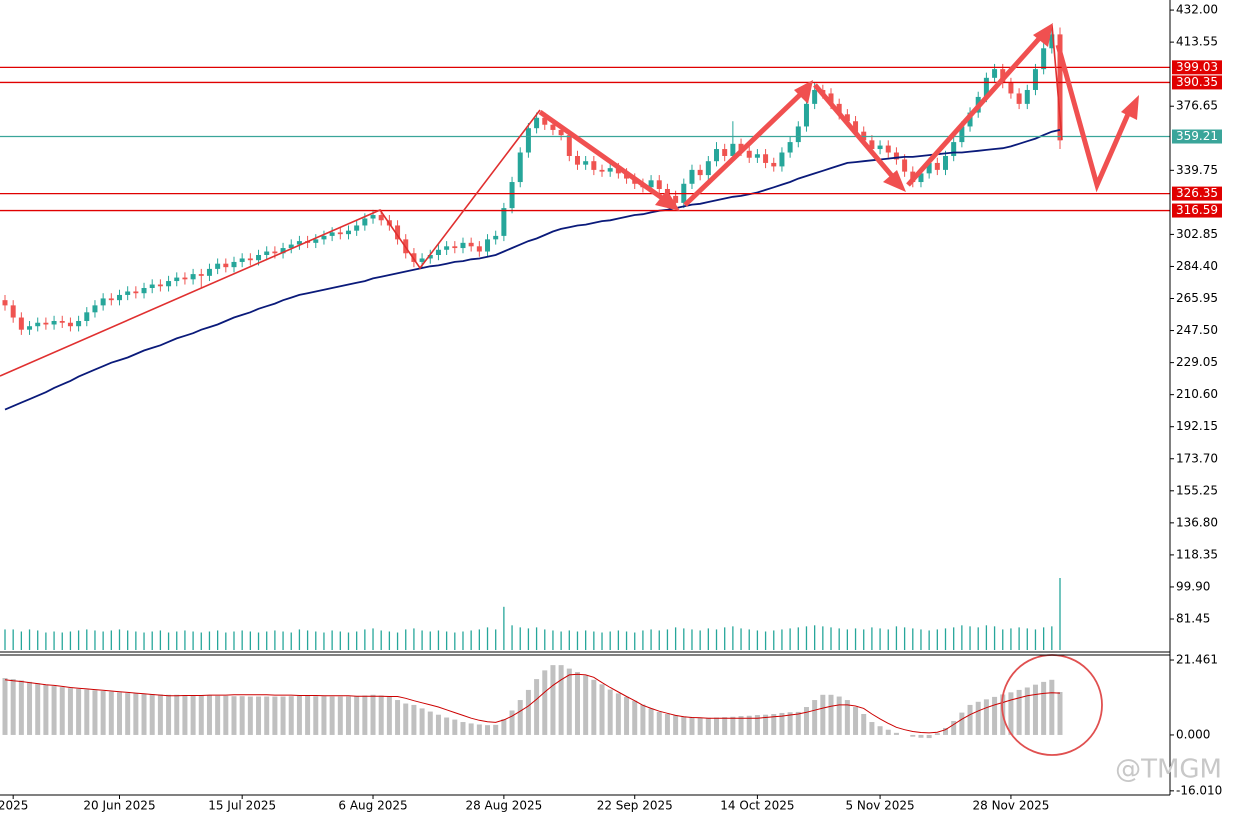 The height and width of the screenshot is (814, 1234). I want to click on level-label: 359.21, so click(1197, 136).